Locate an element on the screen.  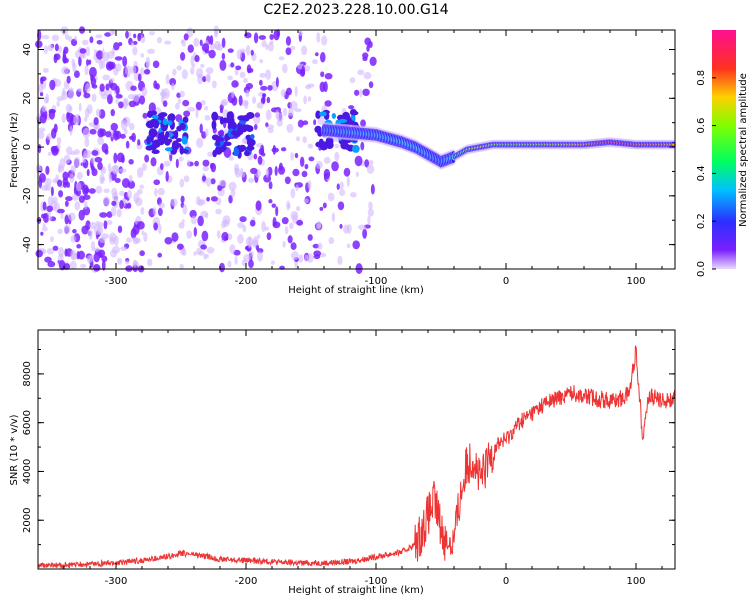
y-tick-label: 2000 is located at coordinates (27, 519).